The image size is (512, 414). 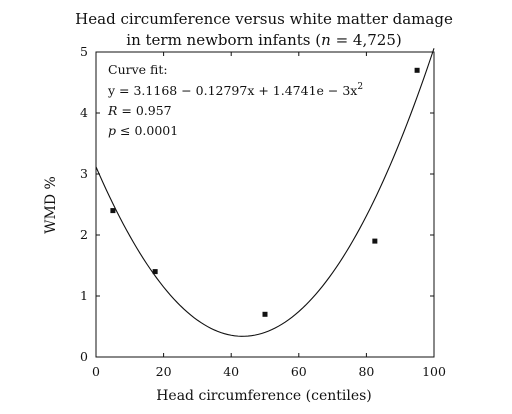 What do you see at coordinates (51, 205) in the screenshot?
I see `y-axis-label: WMD %` at bounding box center [51, 205].